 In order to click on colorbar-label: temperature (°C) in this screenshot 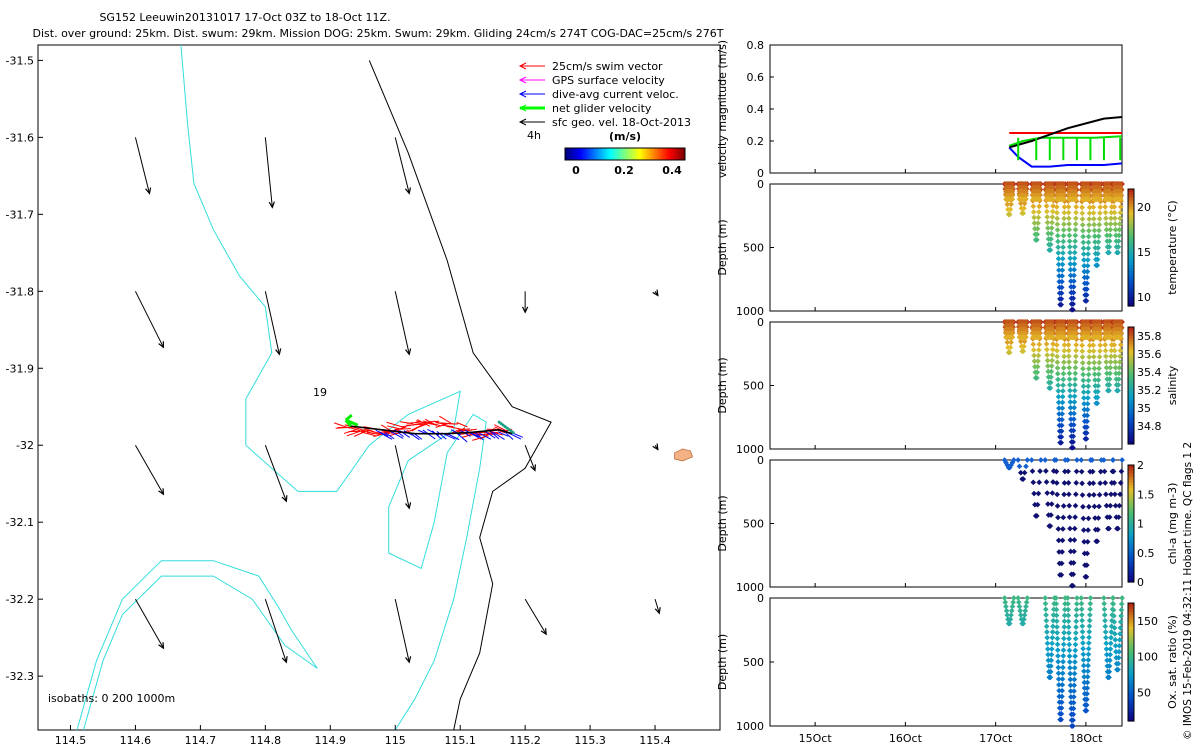, I will do `click(1172, 247)`.